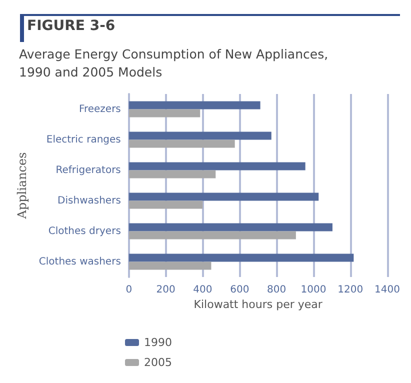  What do you see at coordinates (276, 290) in the screenshot?
I see `x-tick-label: 800` at bounding box center [276, 290].